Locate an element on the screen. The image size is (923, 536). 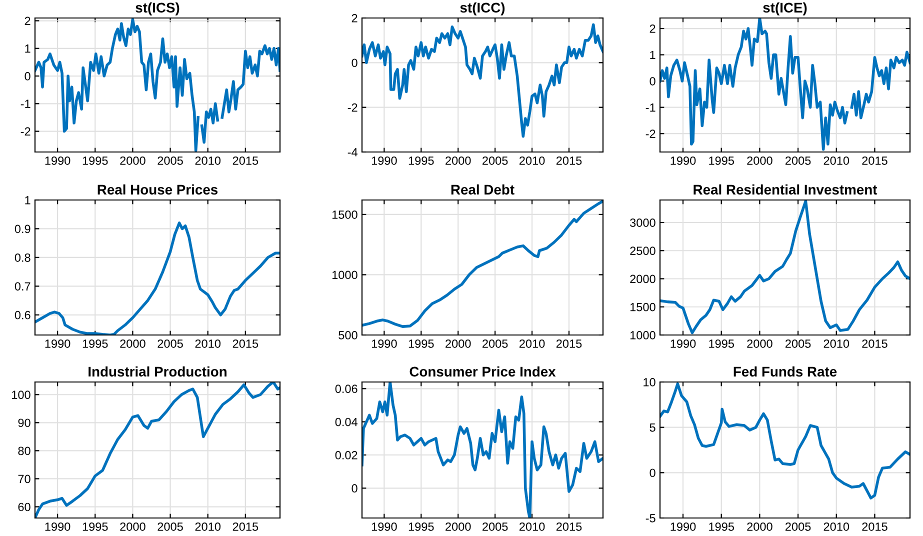
chart-title: Real Residential Investment is located at coordinates (786, 189).